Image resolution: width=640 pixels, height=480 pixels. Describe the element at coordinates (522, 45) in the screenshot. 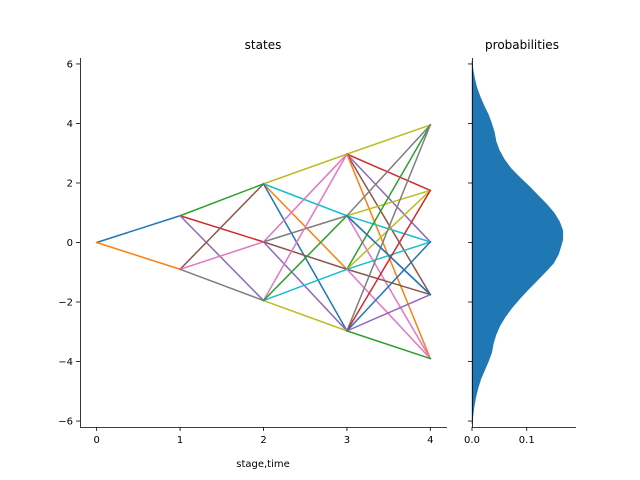

I see `probabilities-title: probabilities` at that location.